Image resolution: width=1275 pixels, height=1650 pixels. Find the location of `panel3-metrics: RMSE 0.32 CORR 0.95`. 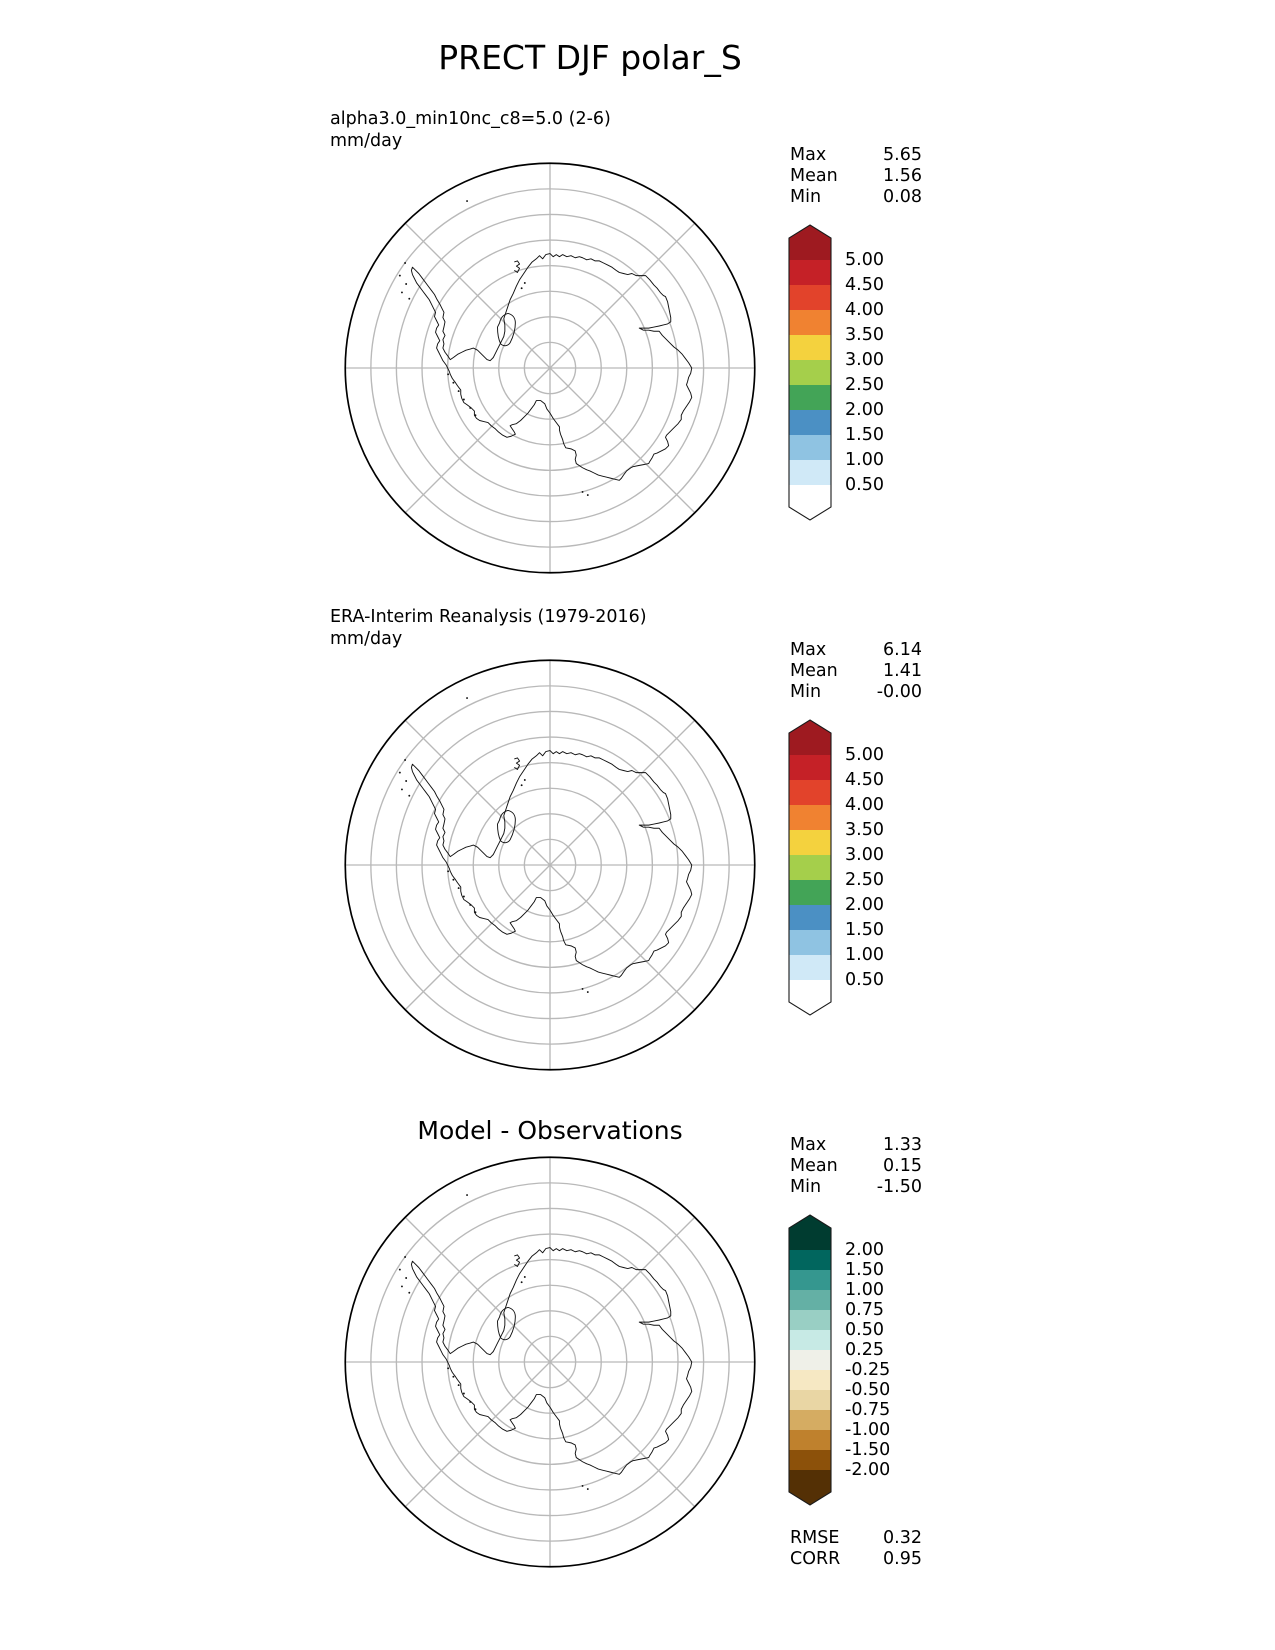

panel3-metrics: RMSE 0.32 CORR 0.95 is located at coordinates (856, 1549).